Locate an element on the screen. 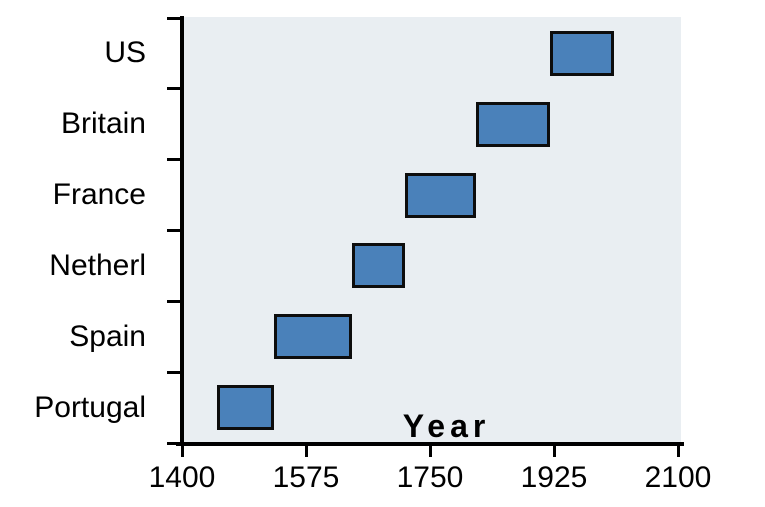 This screenshot has height=507, width=765. x-axis-line is located at coordinates (430, 444).